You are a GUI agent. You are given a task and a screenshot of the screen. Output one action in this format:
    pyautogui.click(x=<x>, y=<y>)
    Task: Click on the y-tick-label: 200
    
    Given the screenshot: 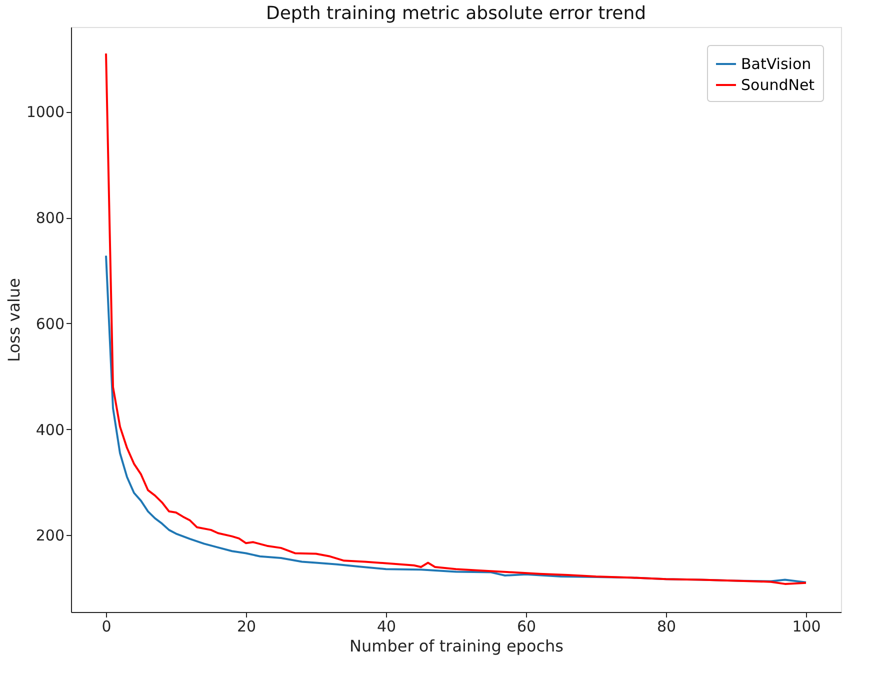 What is the action you would take?
    pyautogui.click(x=50, y=535)
    